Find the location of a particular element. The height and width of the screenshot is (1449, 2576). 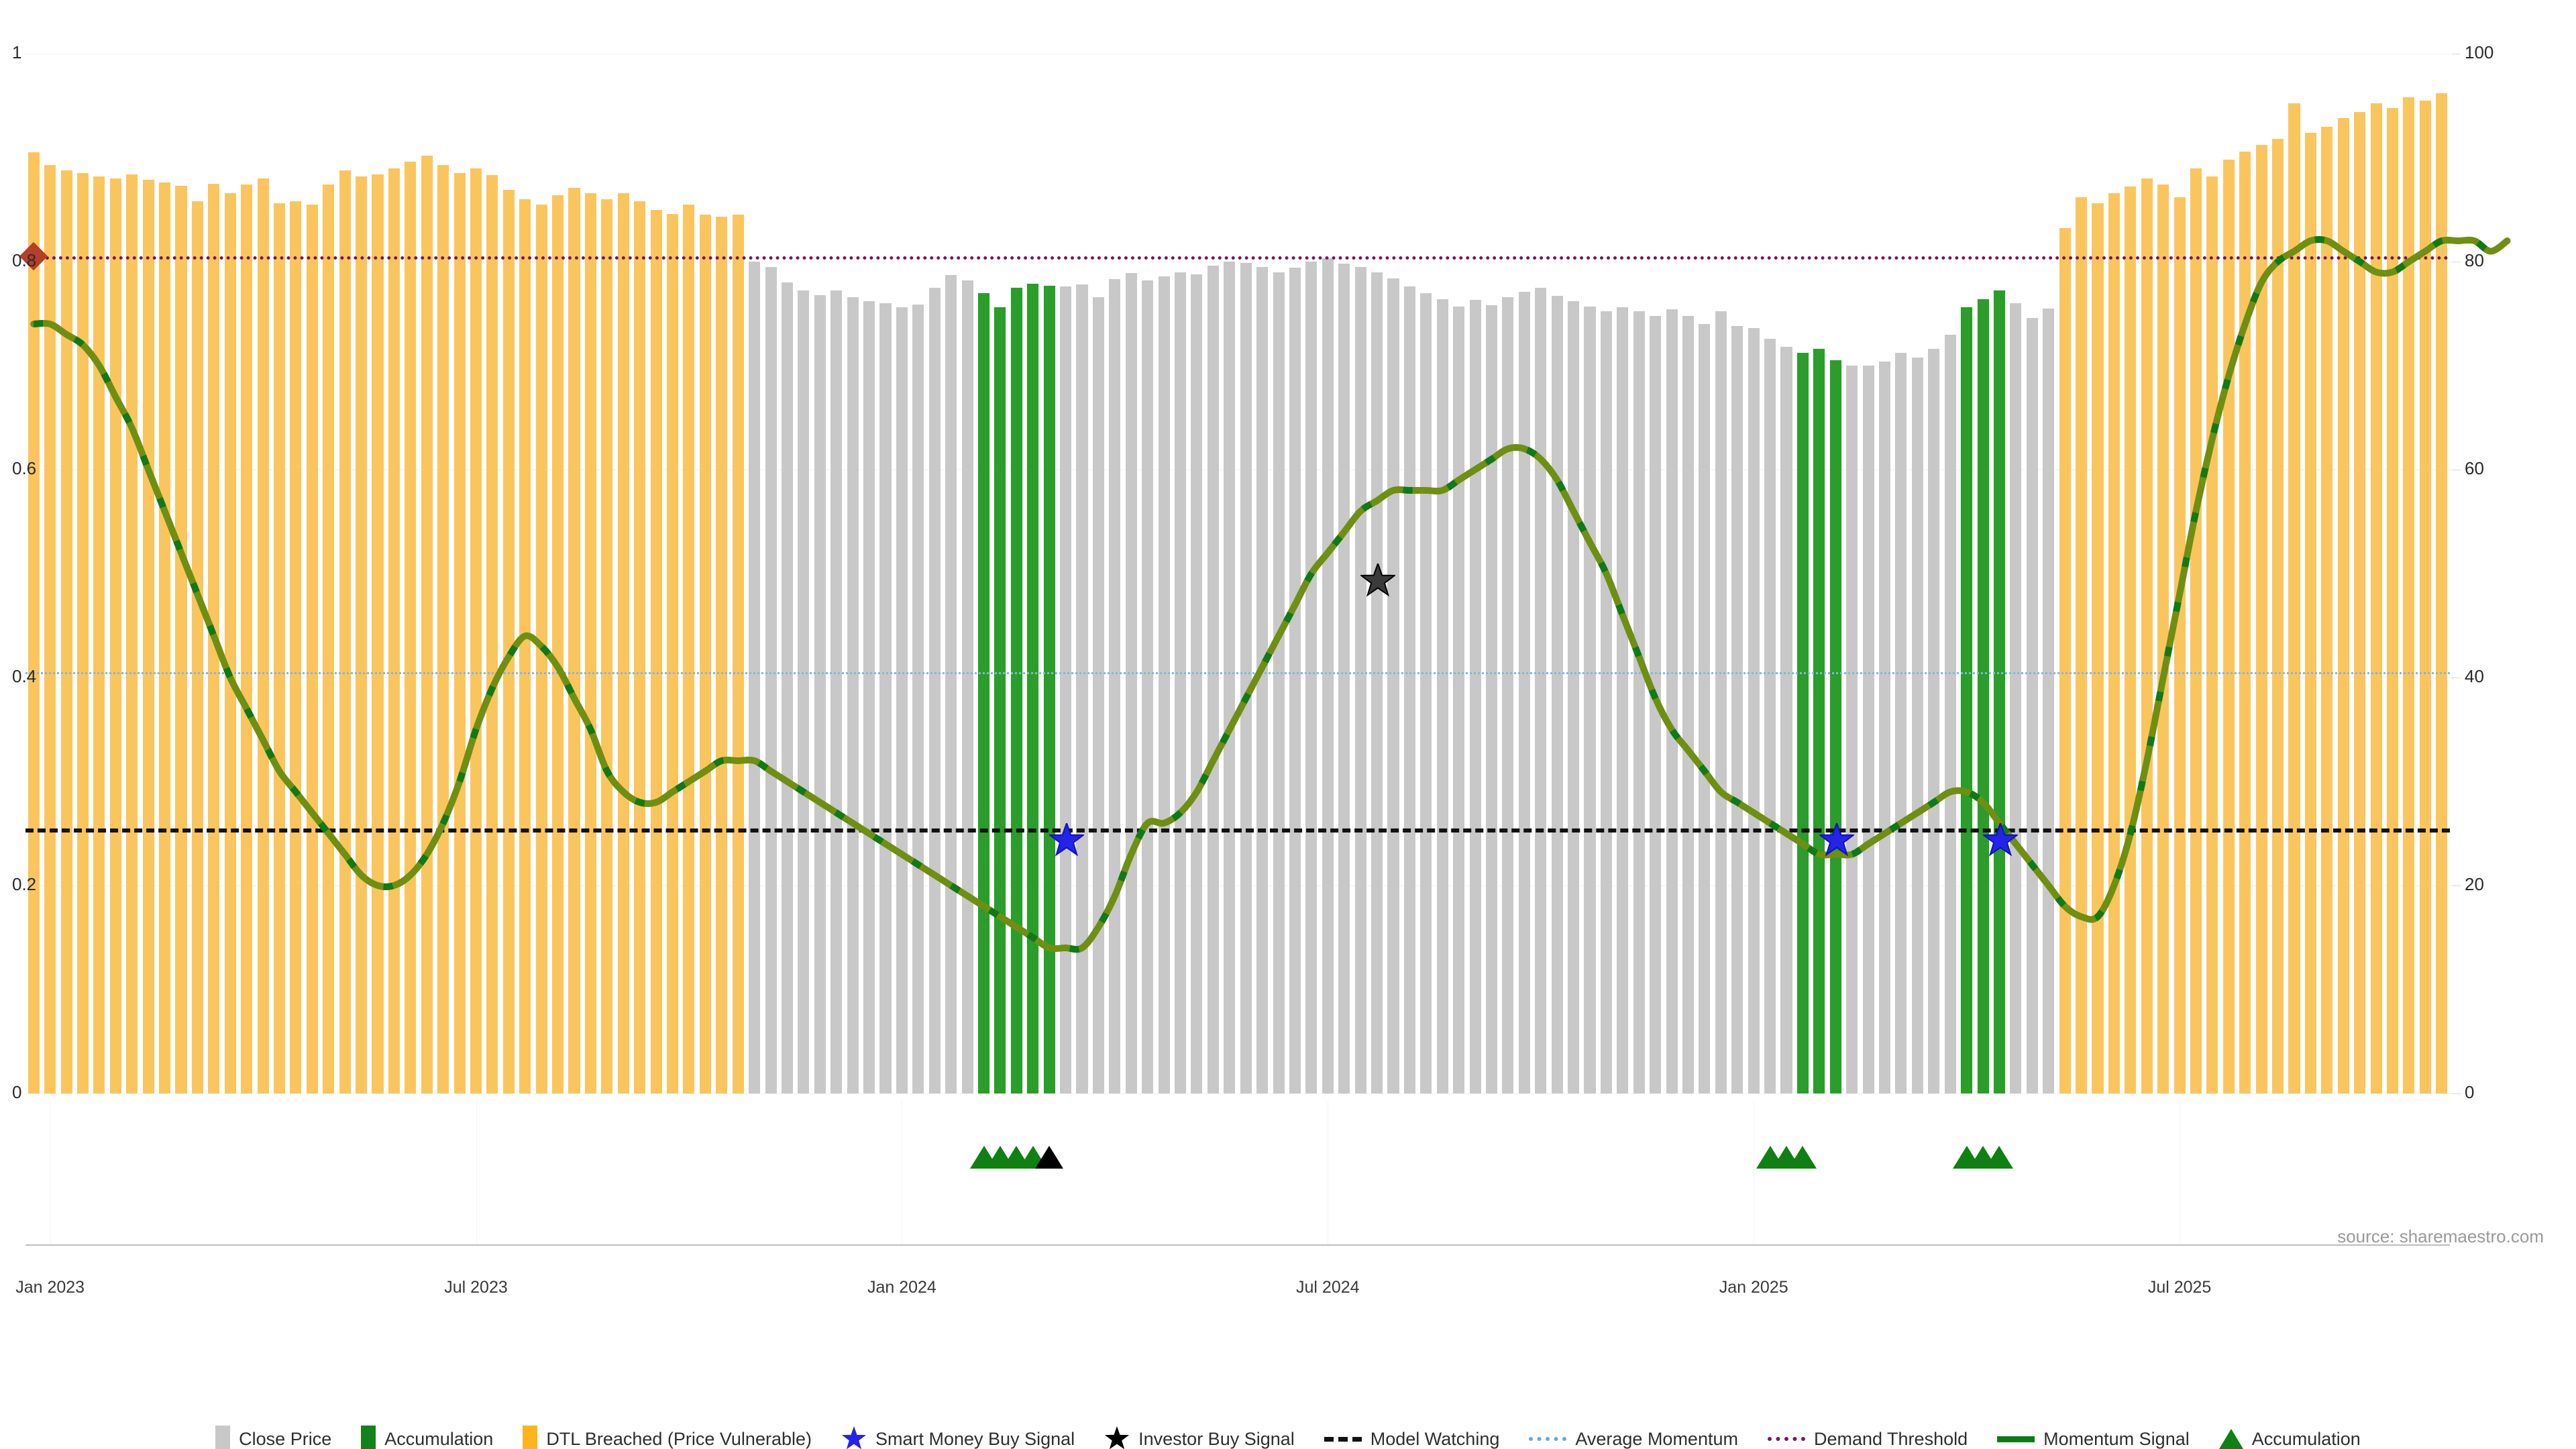

y-axis-right-tickmark is located at coordinates (2456, 885).